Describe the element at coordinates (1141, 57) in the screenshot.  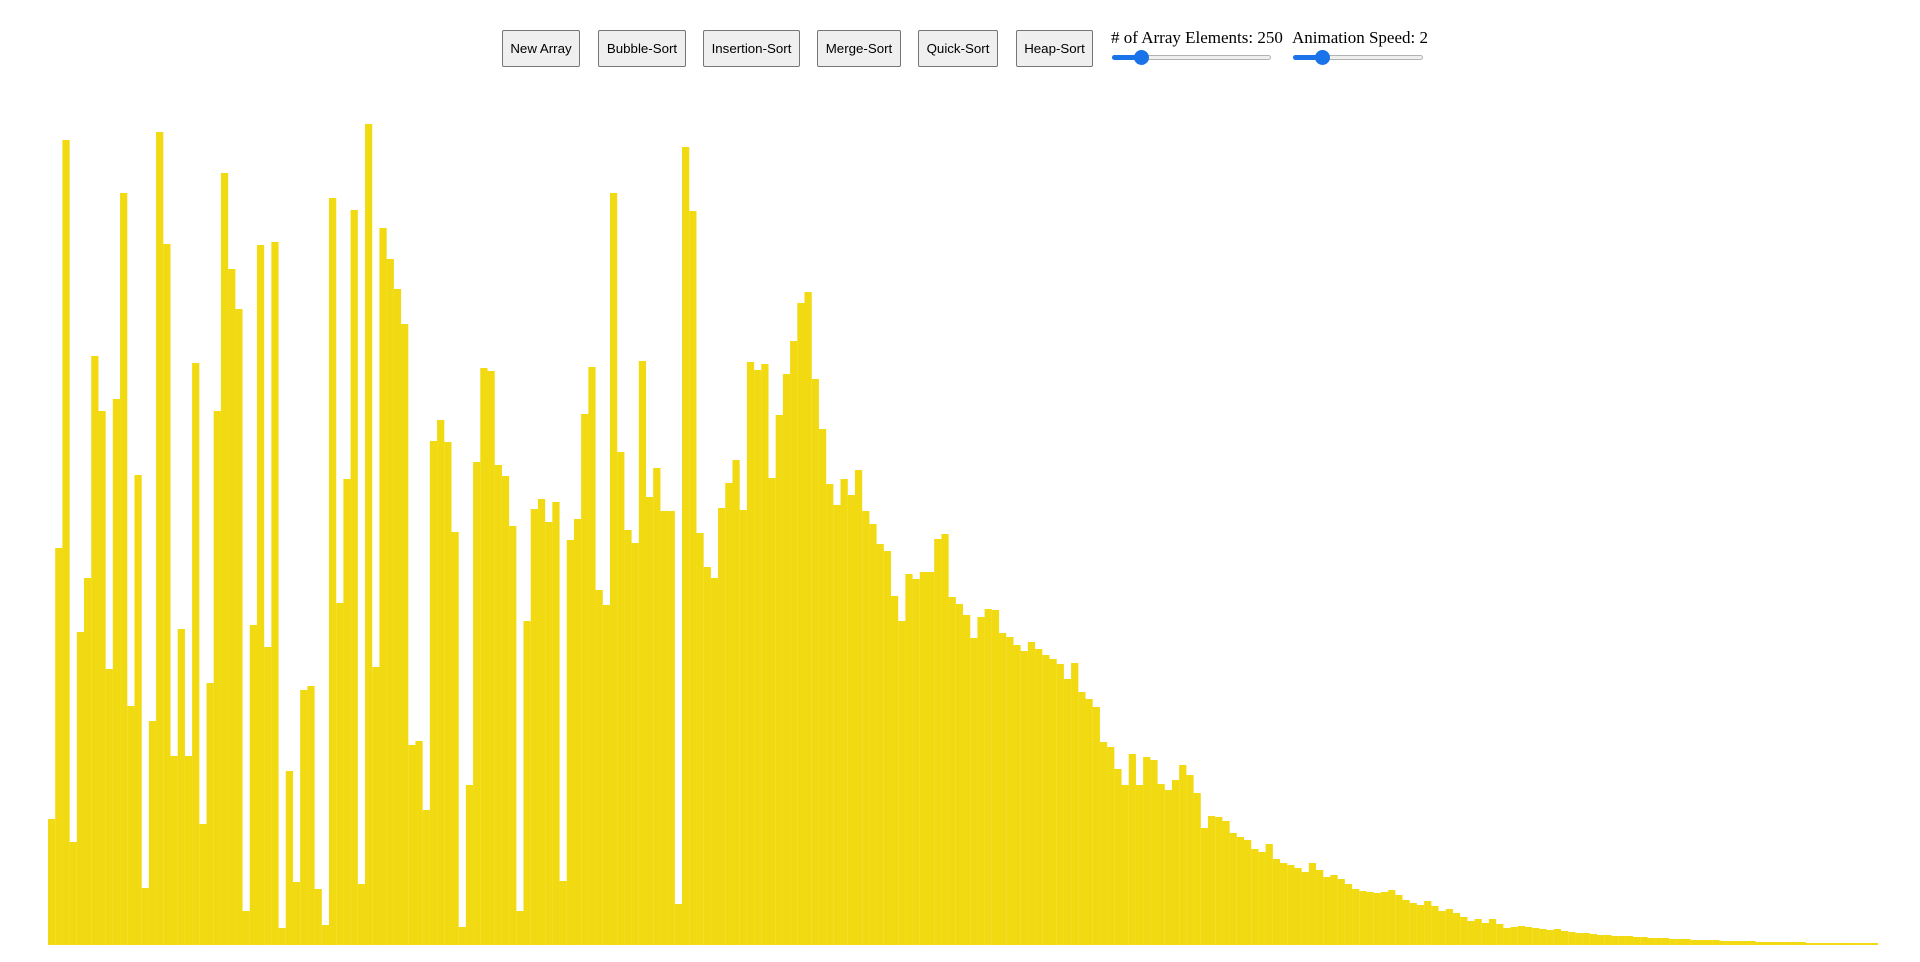
I see `array-size-slider-thumb` at that location.